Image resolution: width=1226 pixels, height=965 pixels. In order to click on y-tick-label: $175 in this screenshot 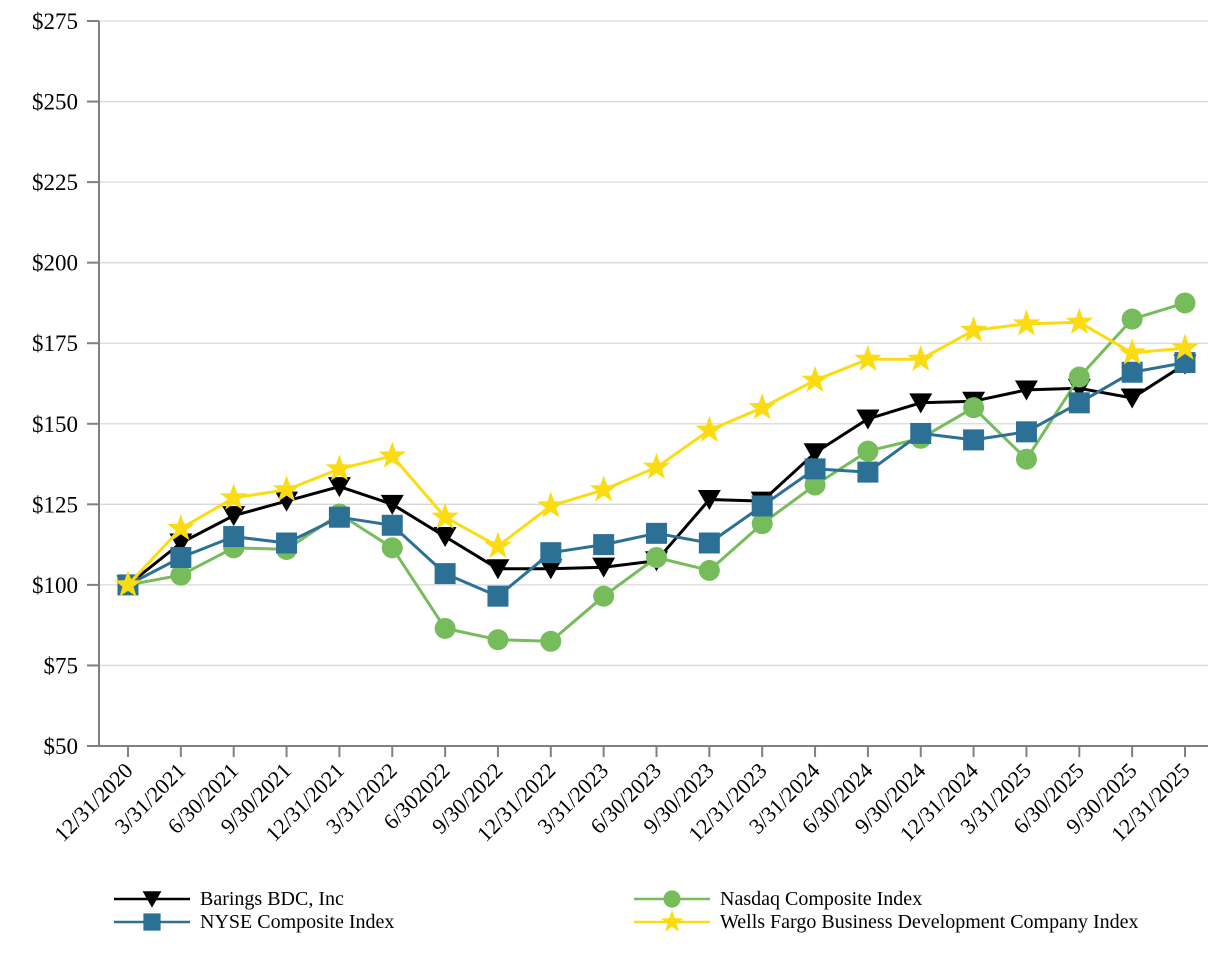, I will do `click(55, 343)`.